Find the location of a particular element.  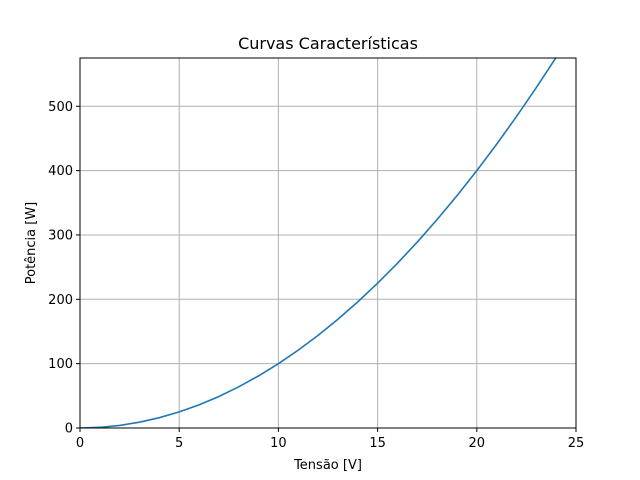

x-axis-label: Tensão [V] is located at coordinates (327, 465).